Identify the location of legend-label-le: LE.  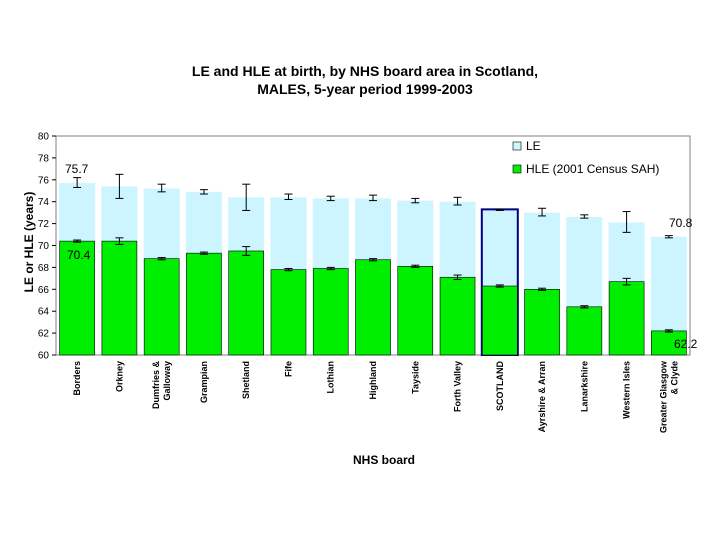
(533, 146).